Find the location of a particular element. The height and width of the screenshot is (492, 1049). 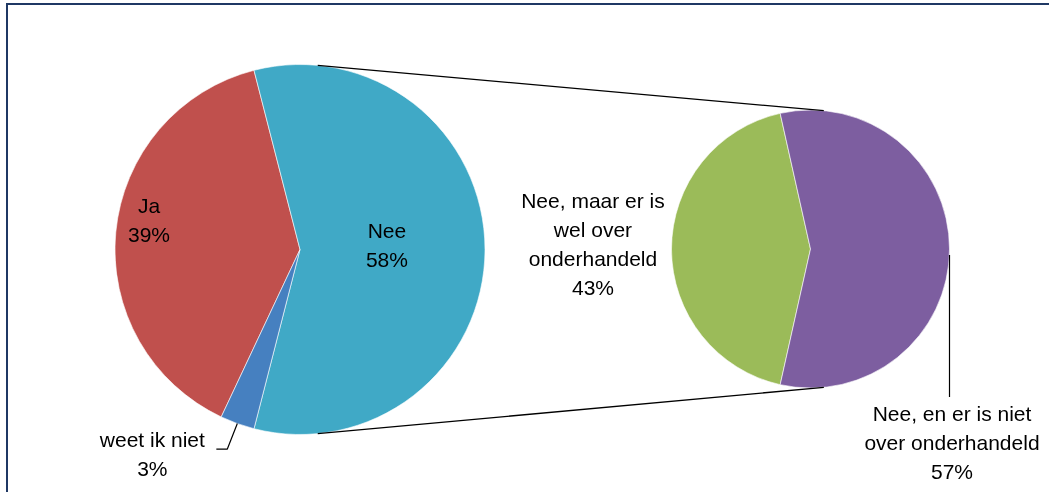

slice-label: Ja is located at coordinates (149, 205).